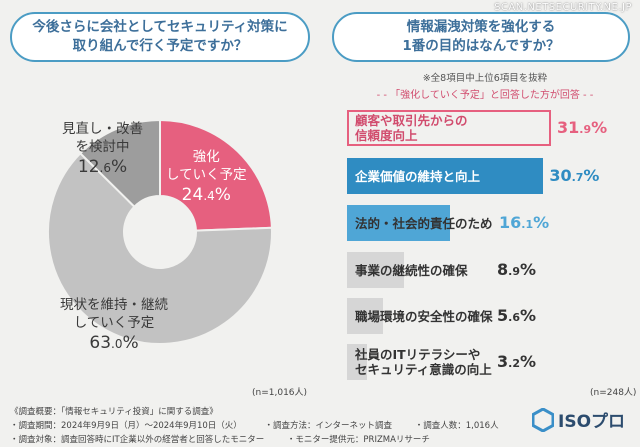 This screenshot has height=447, width=640. What do you see at coordinates (418, 354) in the screenshot?
I see `bar-label-line1: 社員のITリテラシーや` at bounding box center [418, 354].